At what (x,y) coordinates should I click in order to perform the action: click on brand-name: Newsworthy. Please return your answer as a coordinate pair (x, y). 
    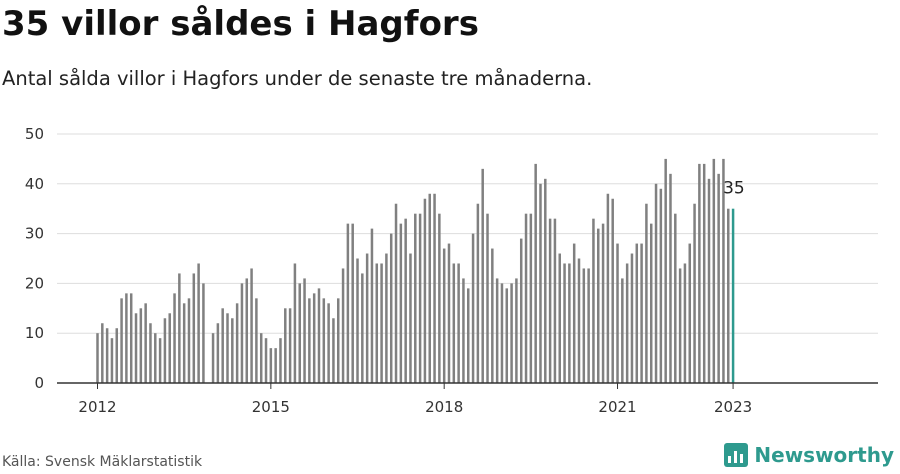
    Looking at the image, I should click on (824, 455).